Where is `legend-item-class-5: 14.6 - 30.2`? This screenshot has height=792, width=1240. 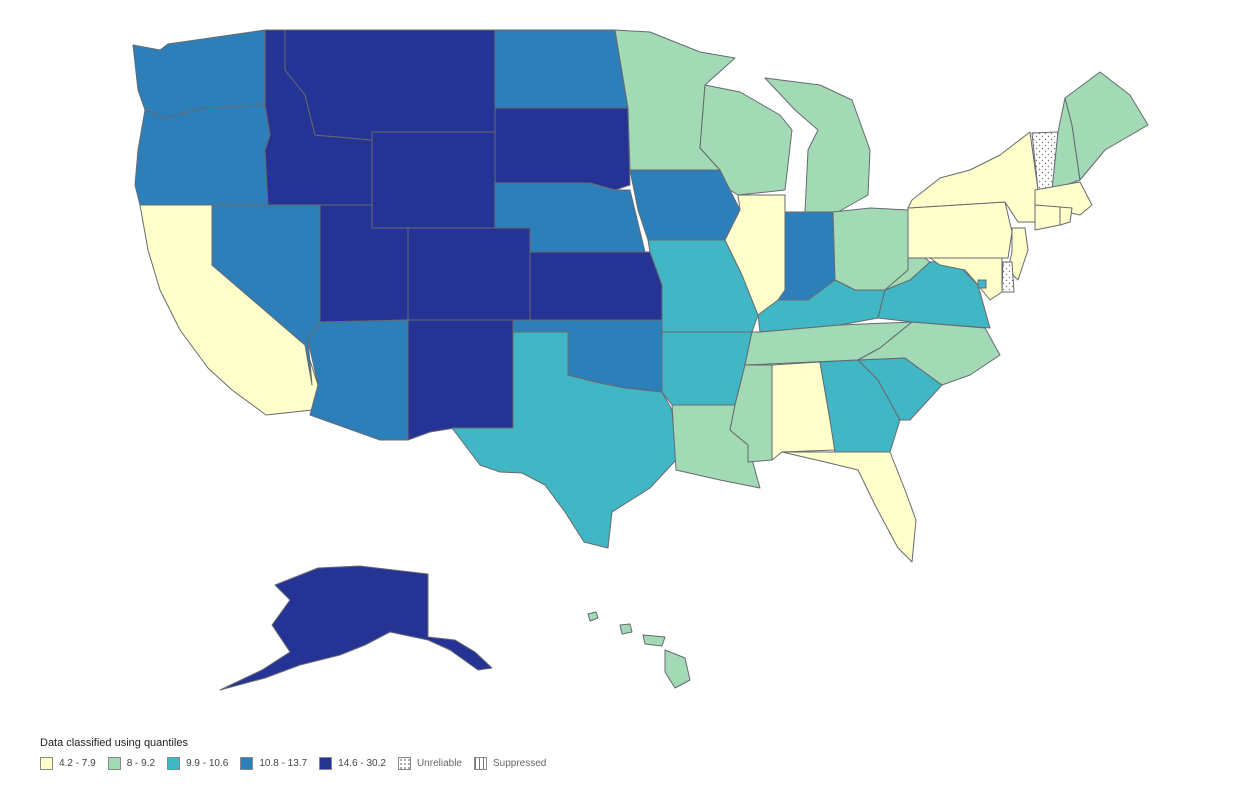
legend-item-class-5: 14.6 - 30.2 is located at coordinates (352, 763).